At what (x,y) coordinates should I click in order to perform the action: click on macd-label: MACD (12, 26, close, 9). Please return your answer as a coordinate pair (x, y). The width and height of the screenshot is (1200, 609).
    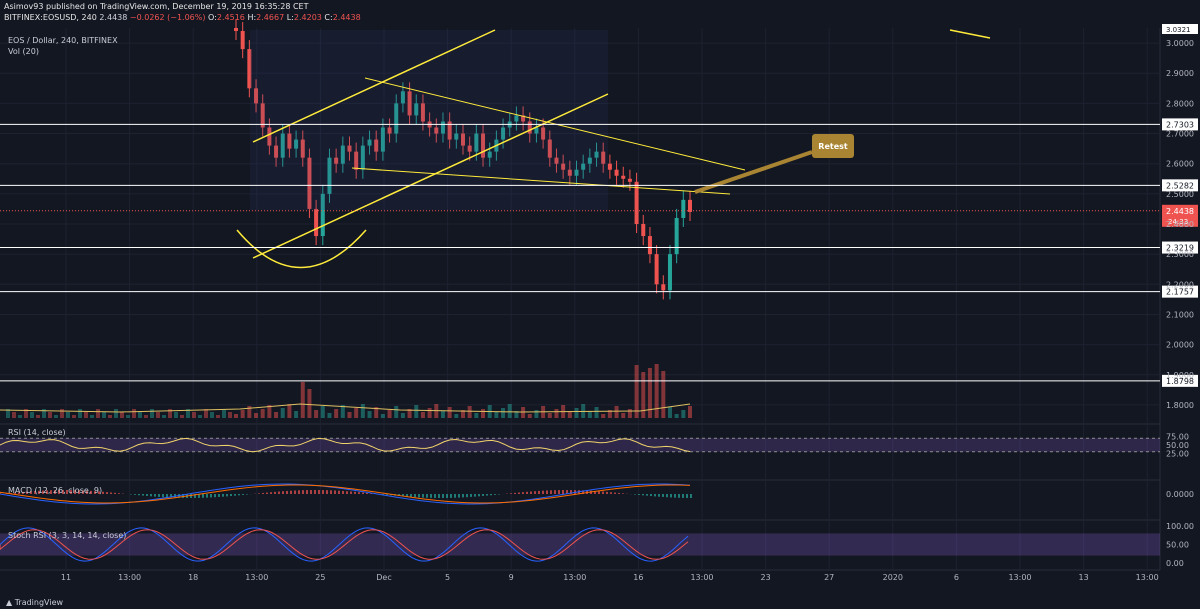
    Looking at the image, I should click on (55, 490).